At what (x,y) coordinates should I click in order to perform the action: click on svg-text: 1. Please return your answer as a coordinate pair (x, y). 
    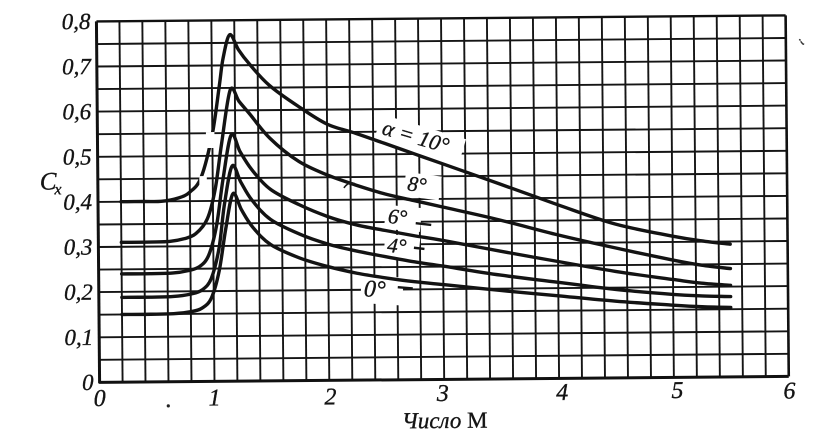
    Looking at the image, I should click on (215, 398).